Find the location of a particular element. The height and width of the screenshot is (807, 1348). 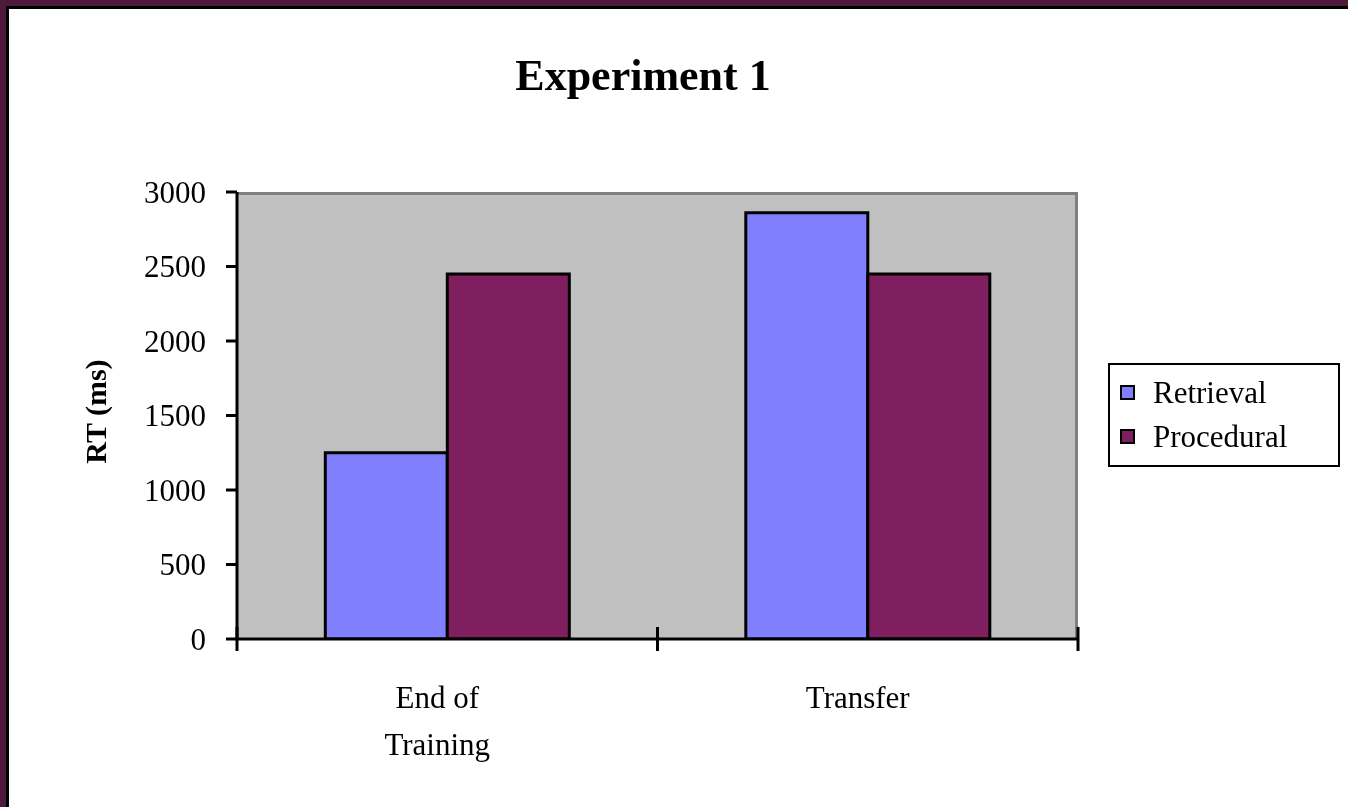

y-tick-label: 3000 is located at coordinates (175, 192).